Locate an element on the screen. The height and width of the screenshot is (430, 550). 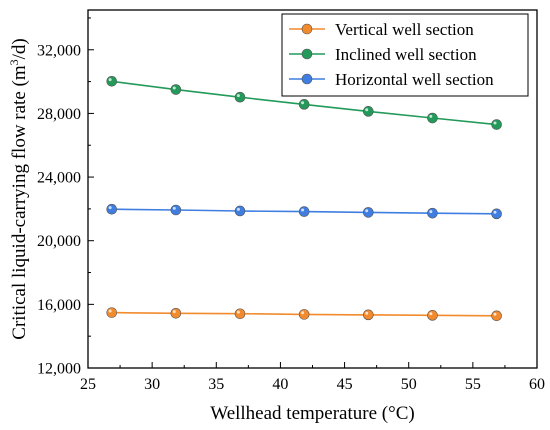
x-tick-label: 35 is located at coordinates (216, 384).